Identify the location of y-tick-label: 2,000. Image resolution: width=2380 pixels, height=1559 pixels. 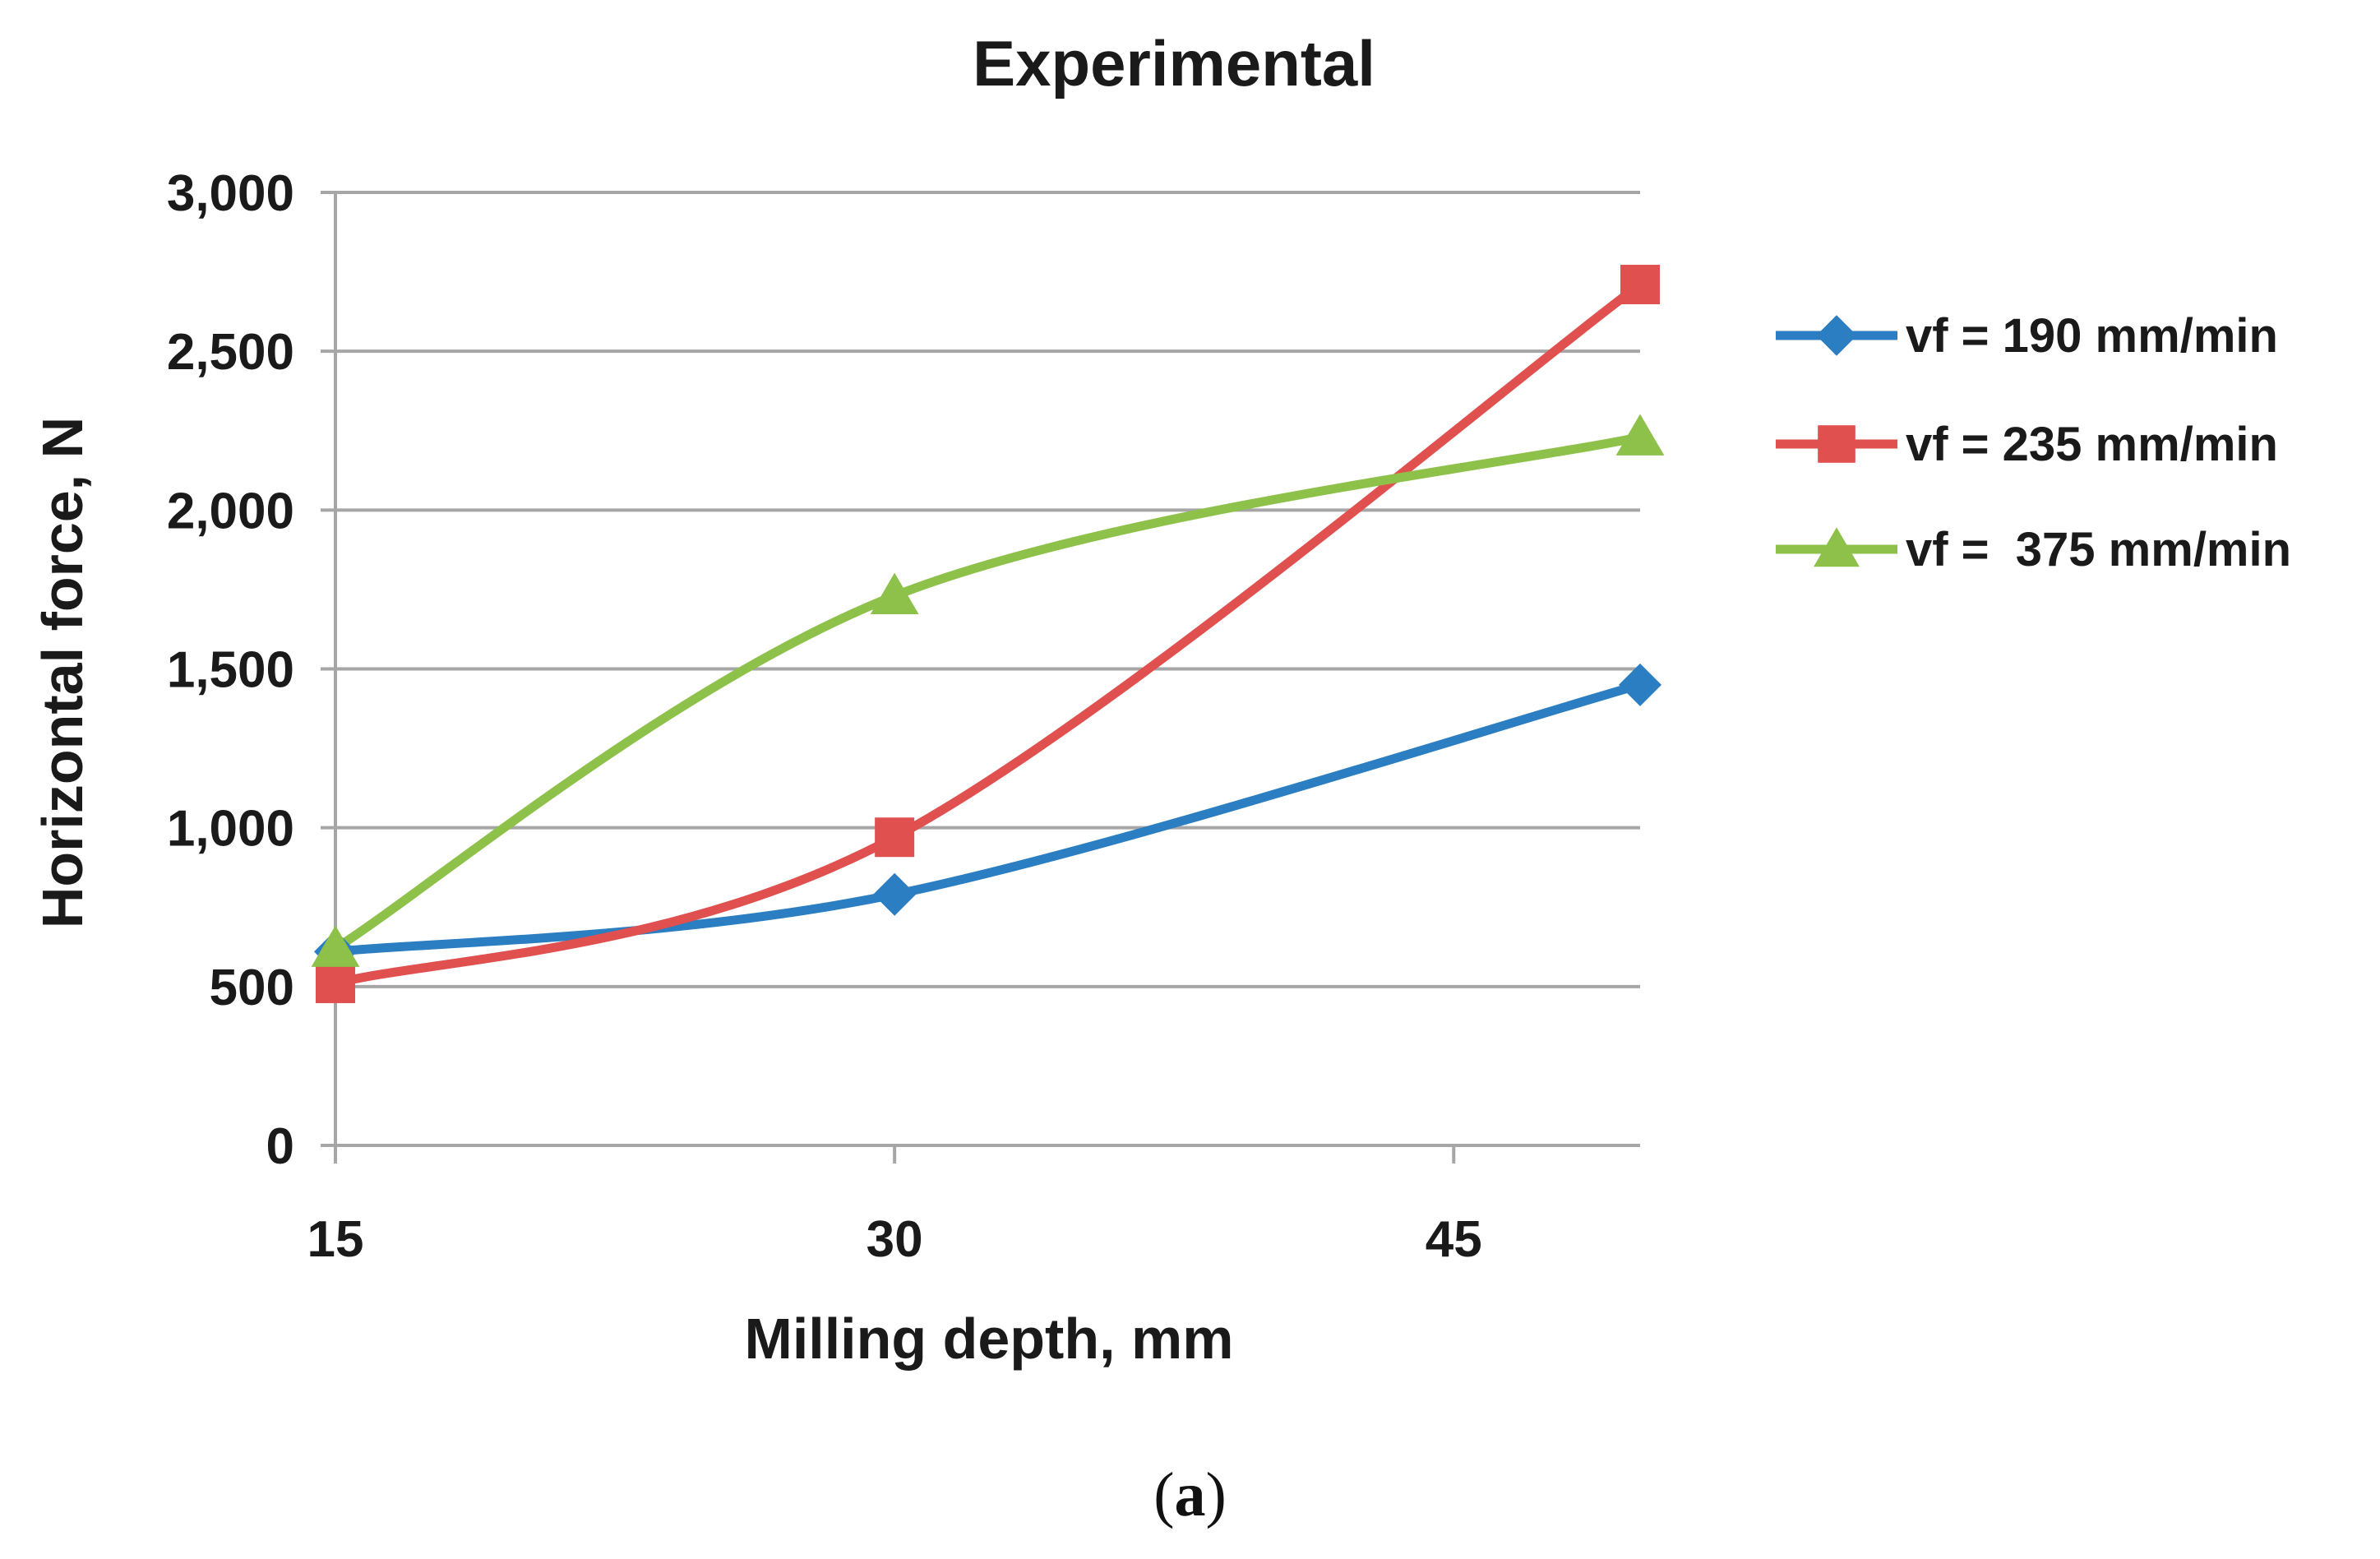
(230, 511).